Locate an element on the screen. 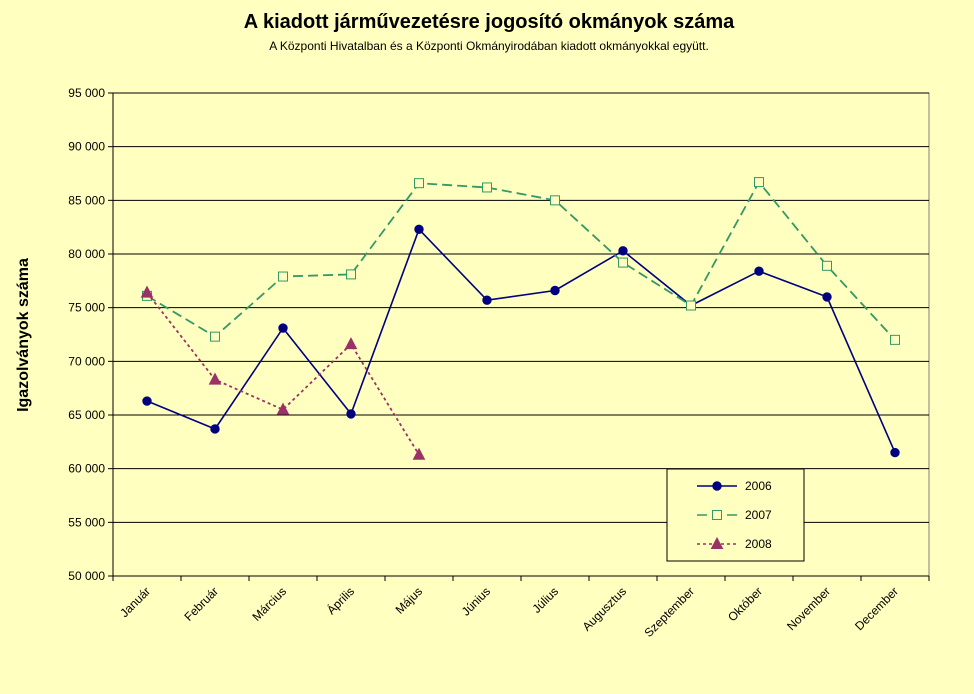  y-tick-label: 80 000 is located at coordinates (86, 254).